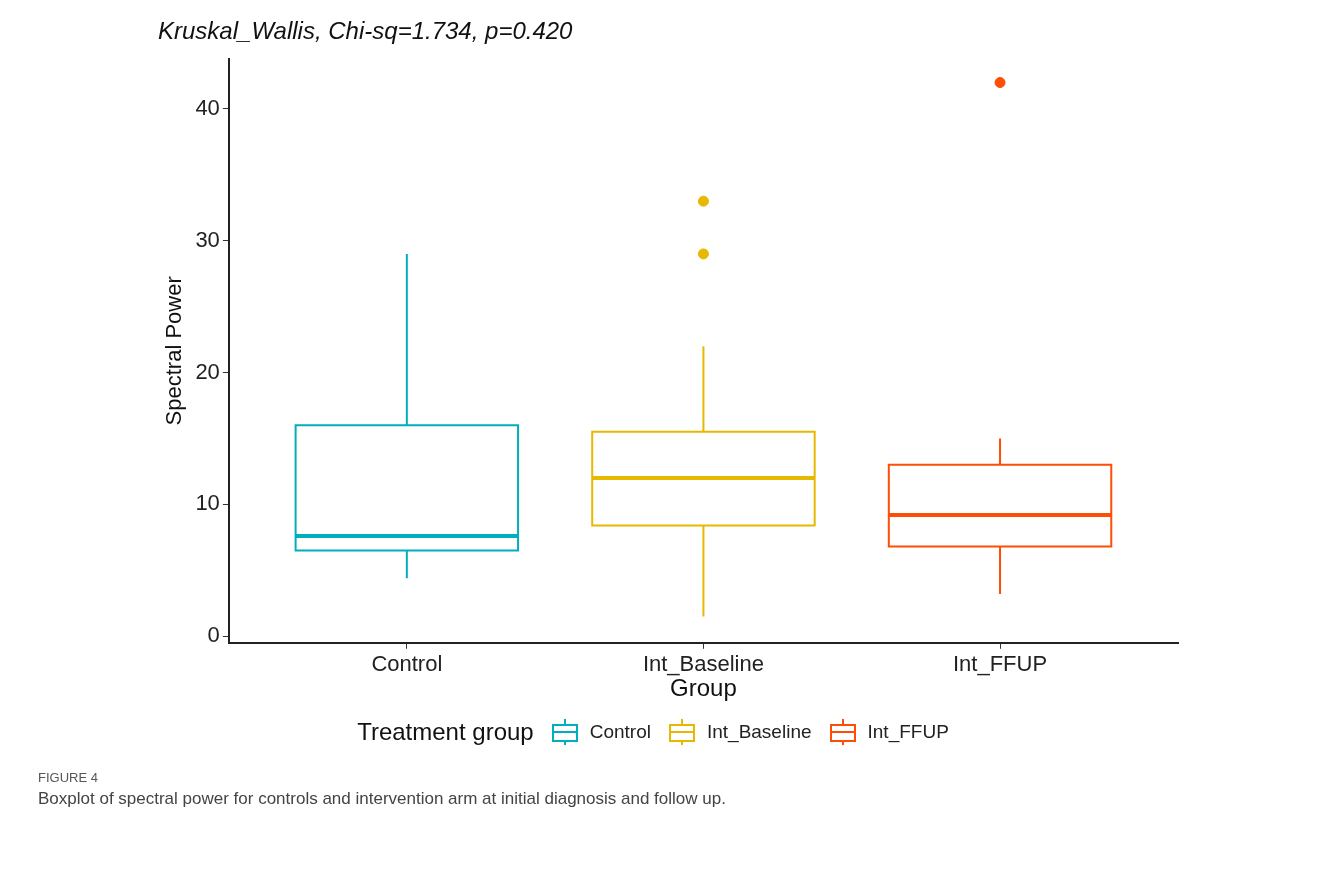 The height and width of the screenshot is (874, 1333). I want to click on y-axis-title: Spectral Power, so click(174, 351).